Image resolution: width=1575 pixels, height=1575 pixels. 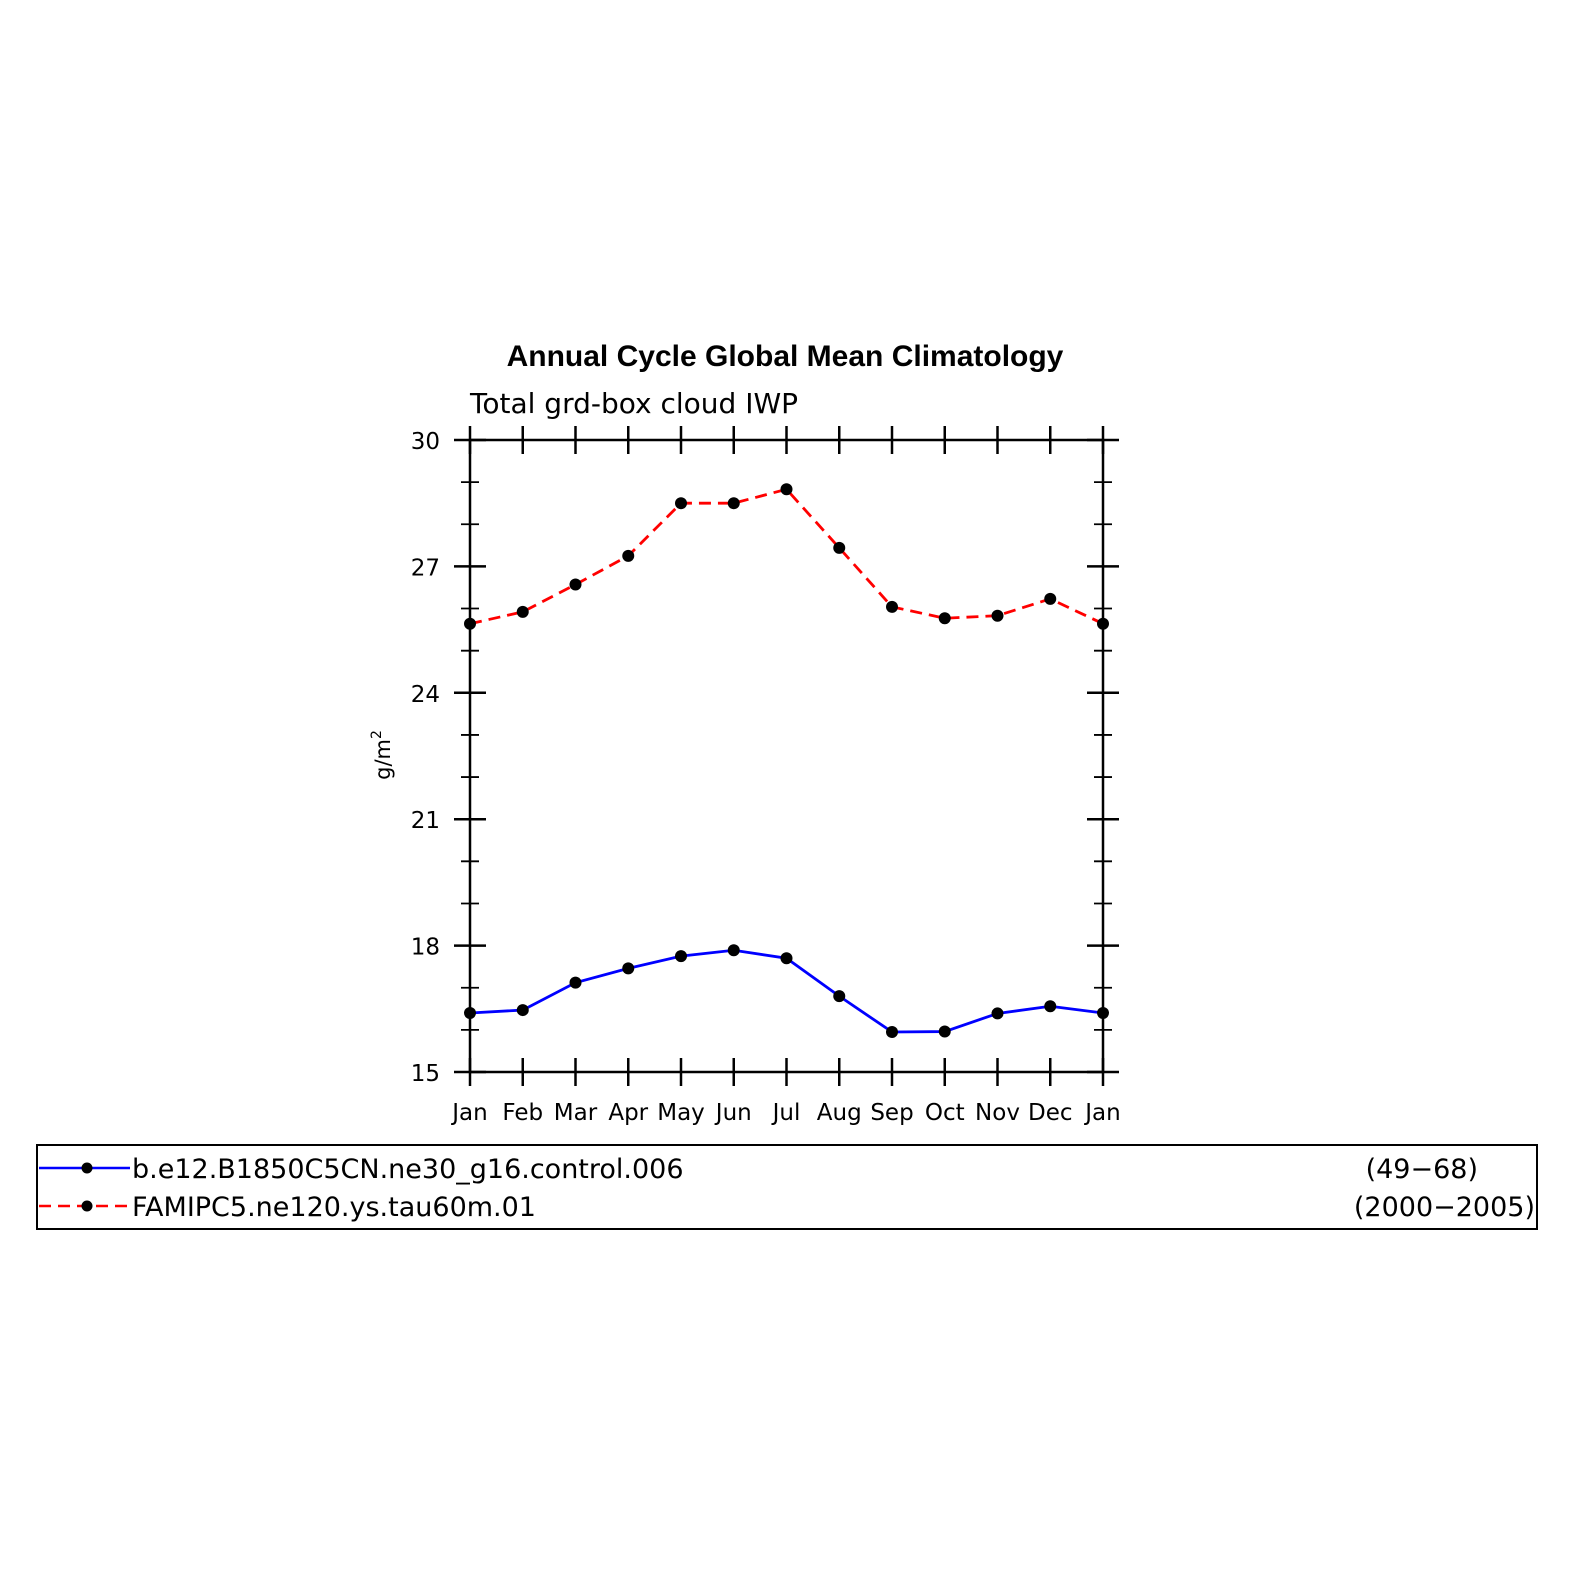 I want to click on x-tick-label: Oct, so click(x=945, y=1113).